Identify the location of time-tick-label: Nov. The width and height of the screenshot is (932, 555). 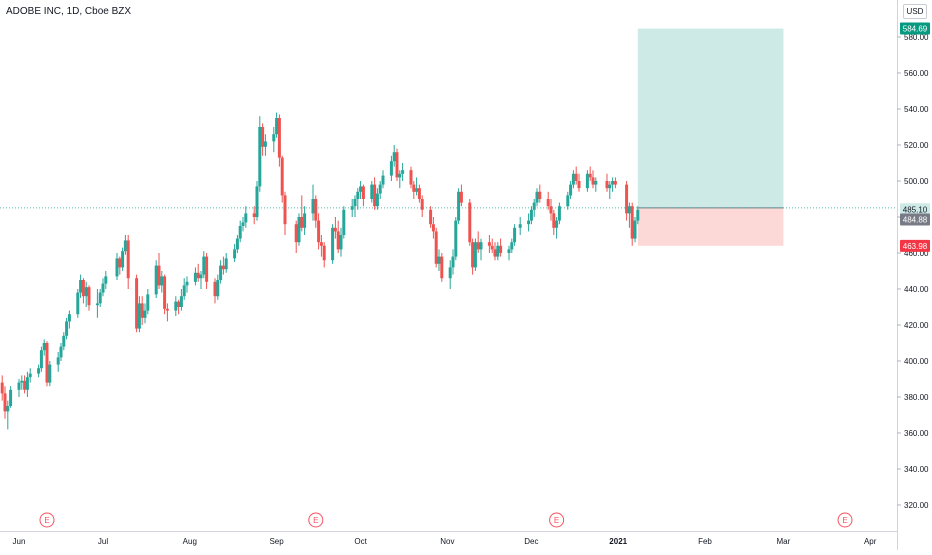
(447, 541).